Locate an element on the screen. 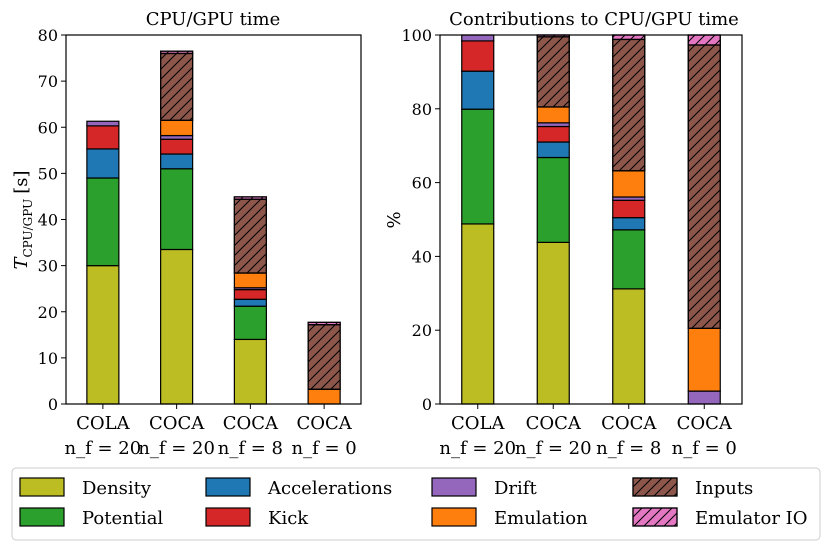 The height and width of the screenshot is (547, 830). chart-left-ylabel-unit: [s] is located at coordinates (21, 181).